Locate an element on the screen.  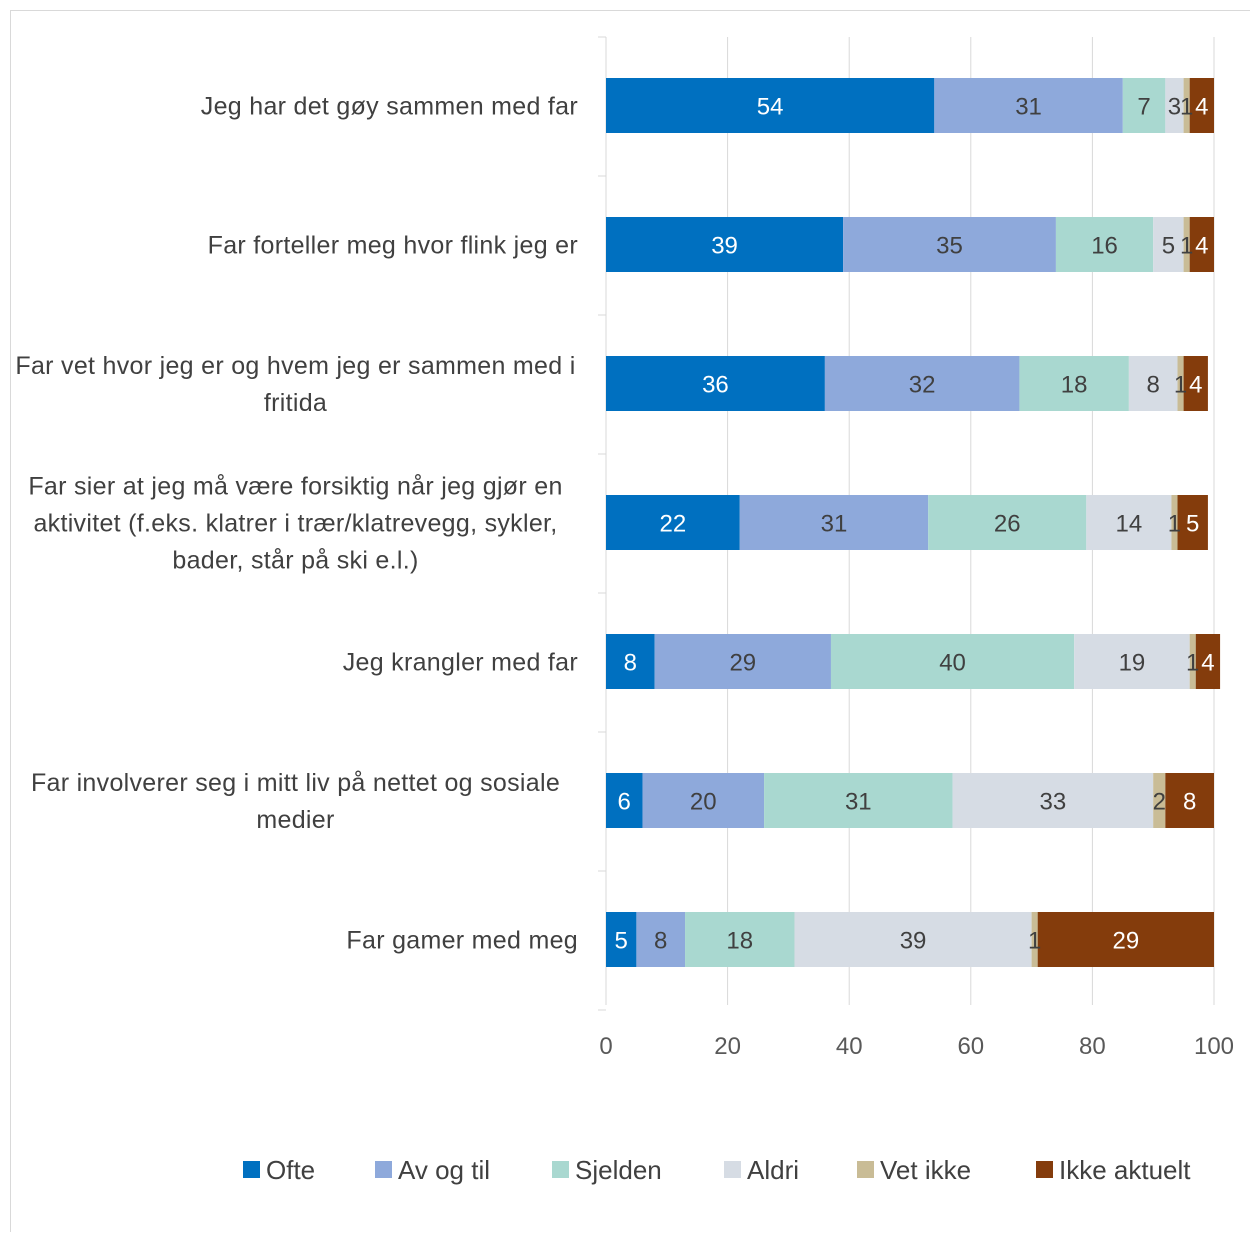
data-label: 32 is located at coordinates (922, 385).